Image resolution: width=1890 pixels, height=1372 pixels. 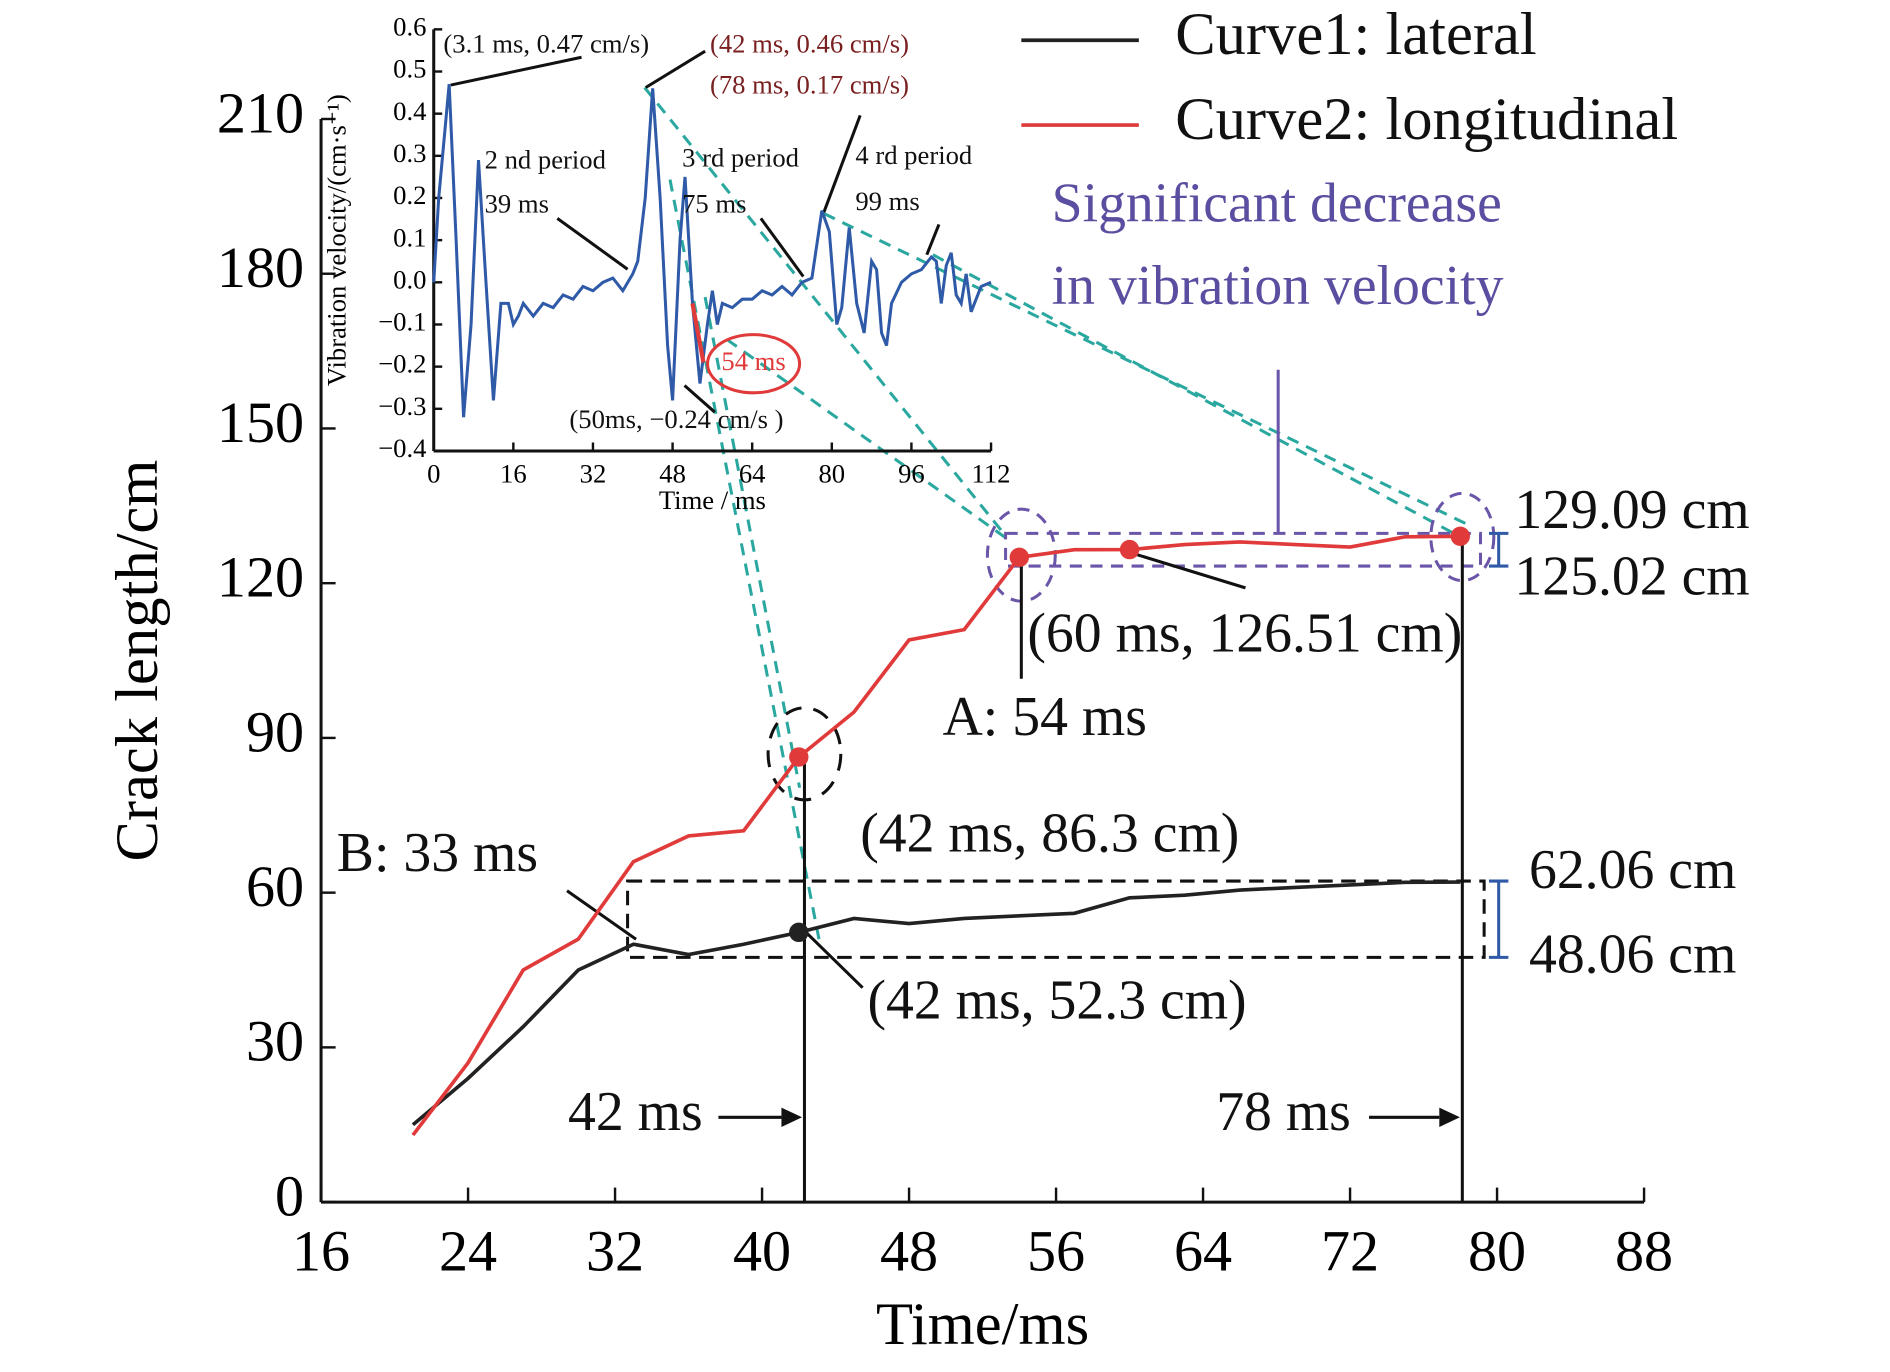 I want to click on range-brackets, so click(x=1498, y=745).